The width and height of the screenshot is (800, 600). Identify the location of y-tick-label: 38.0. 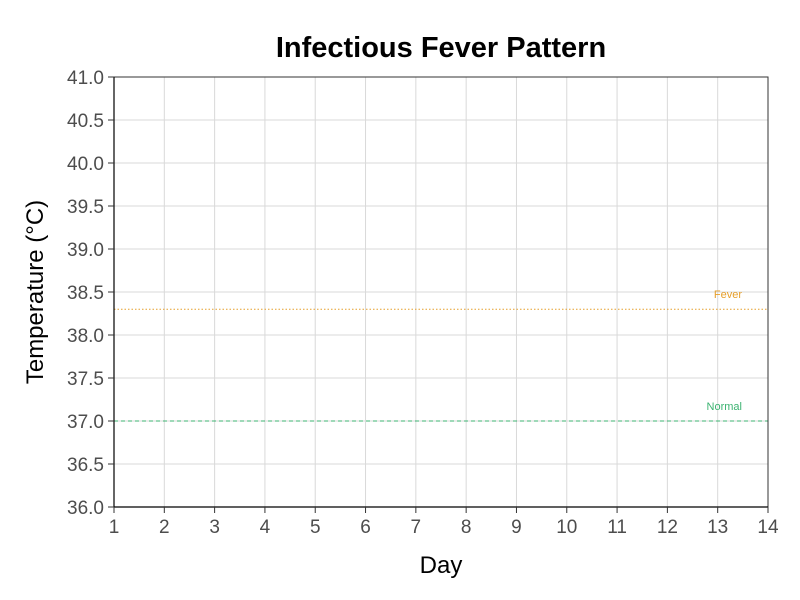
(85, 336).